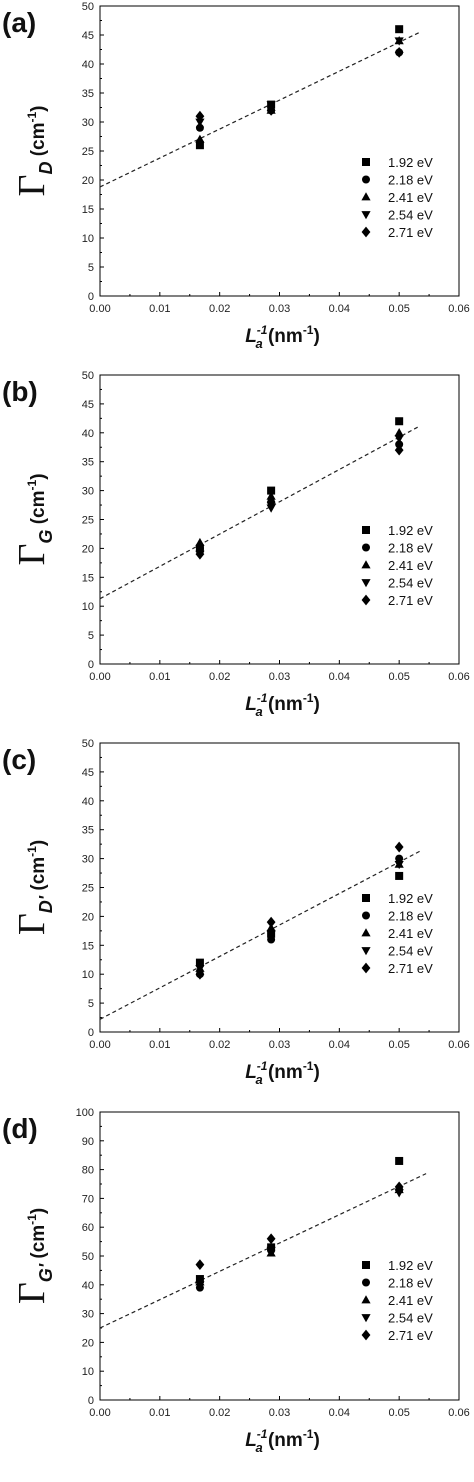 This screenshot has height=1482, width=474. What do you see at coordinates (88, 434) in the screenshot?
I see `y-tick-label: 40` at bounding box center [88, 434].